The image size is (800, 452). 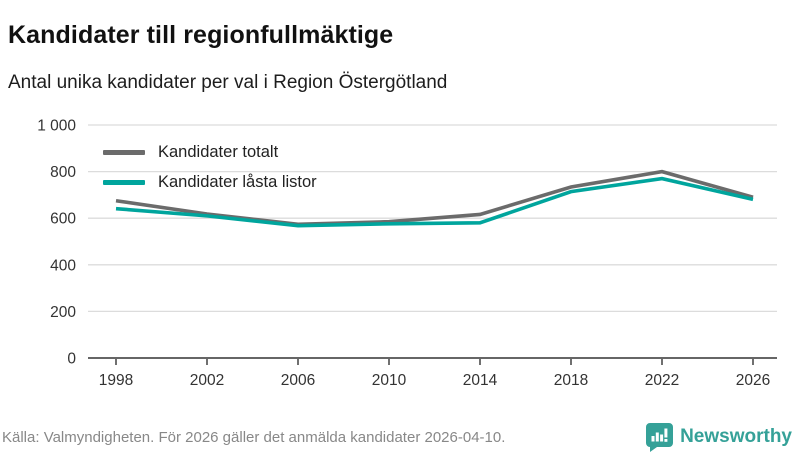 I want to click on svg-text: 2018, so click(x=571, y=380).